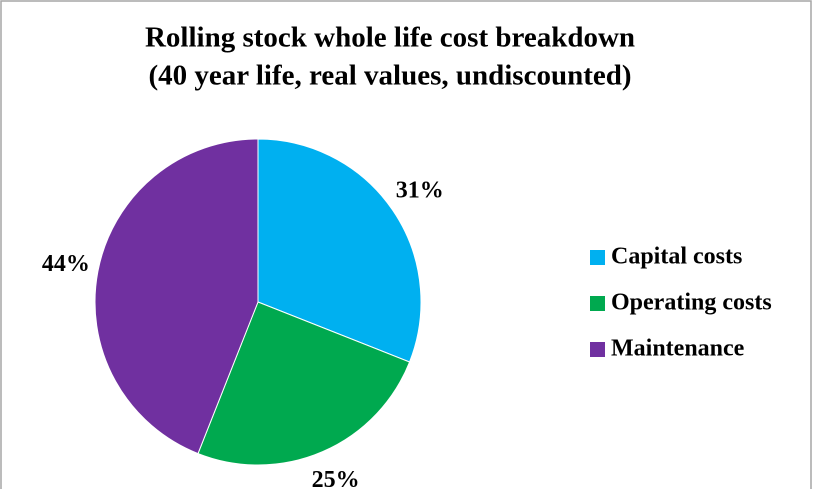  Describe the element at coordinates (390, 38) in the screenshot. I see `chart-title: Rolling stock whole life cost breakdown` at that location.